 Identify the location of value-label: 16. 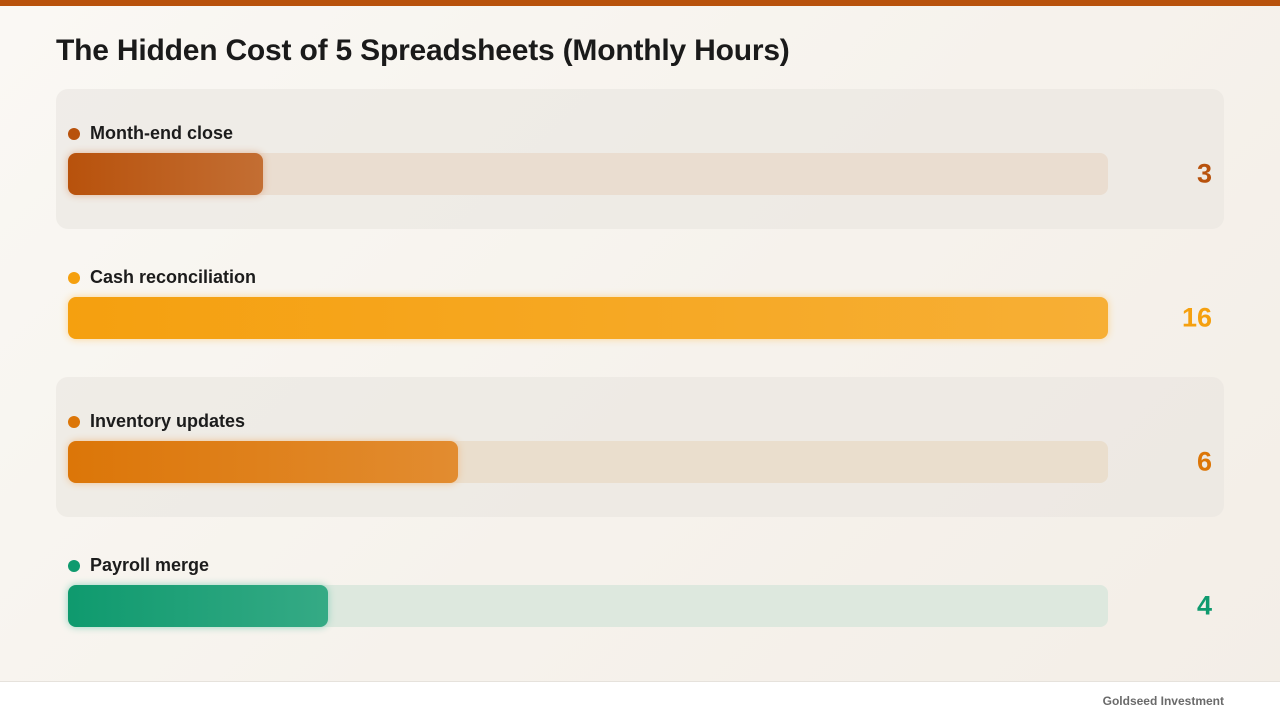
(1196, 317).